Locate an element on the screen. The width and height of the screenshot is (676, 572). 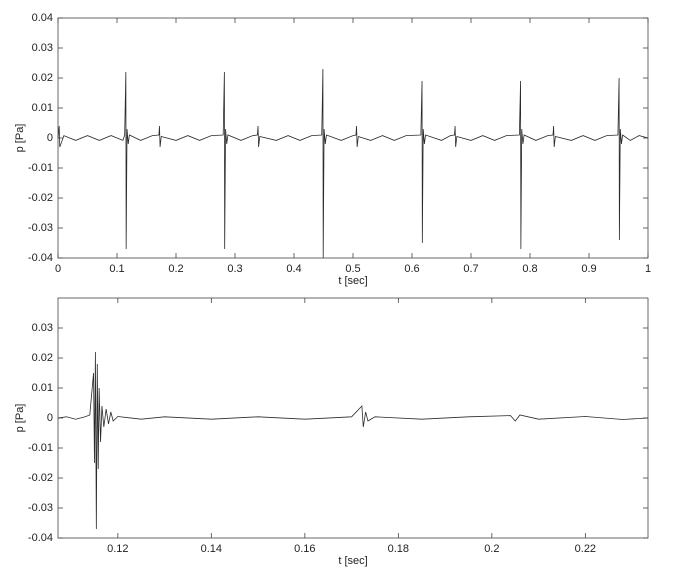
x-tick-label: 0 is located at coordinates (58, 269).